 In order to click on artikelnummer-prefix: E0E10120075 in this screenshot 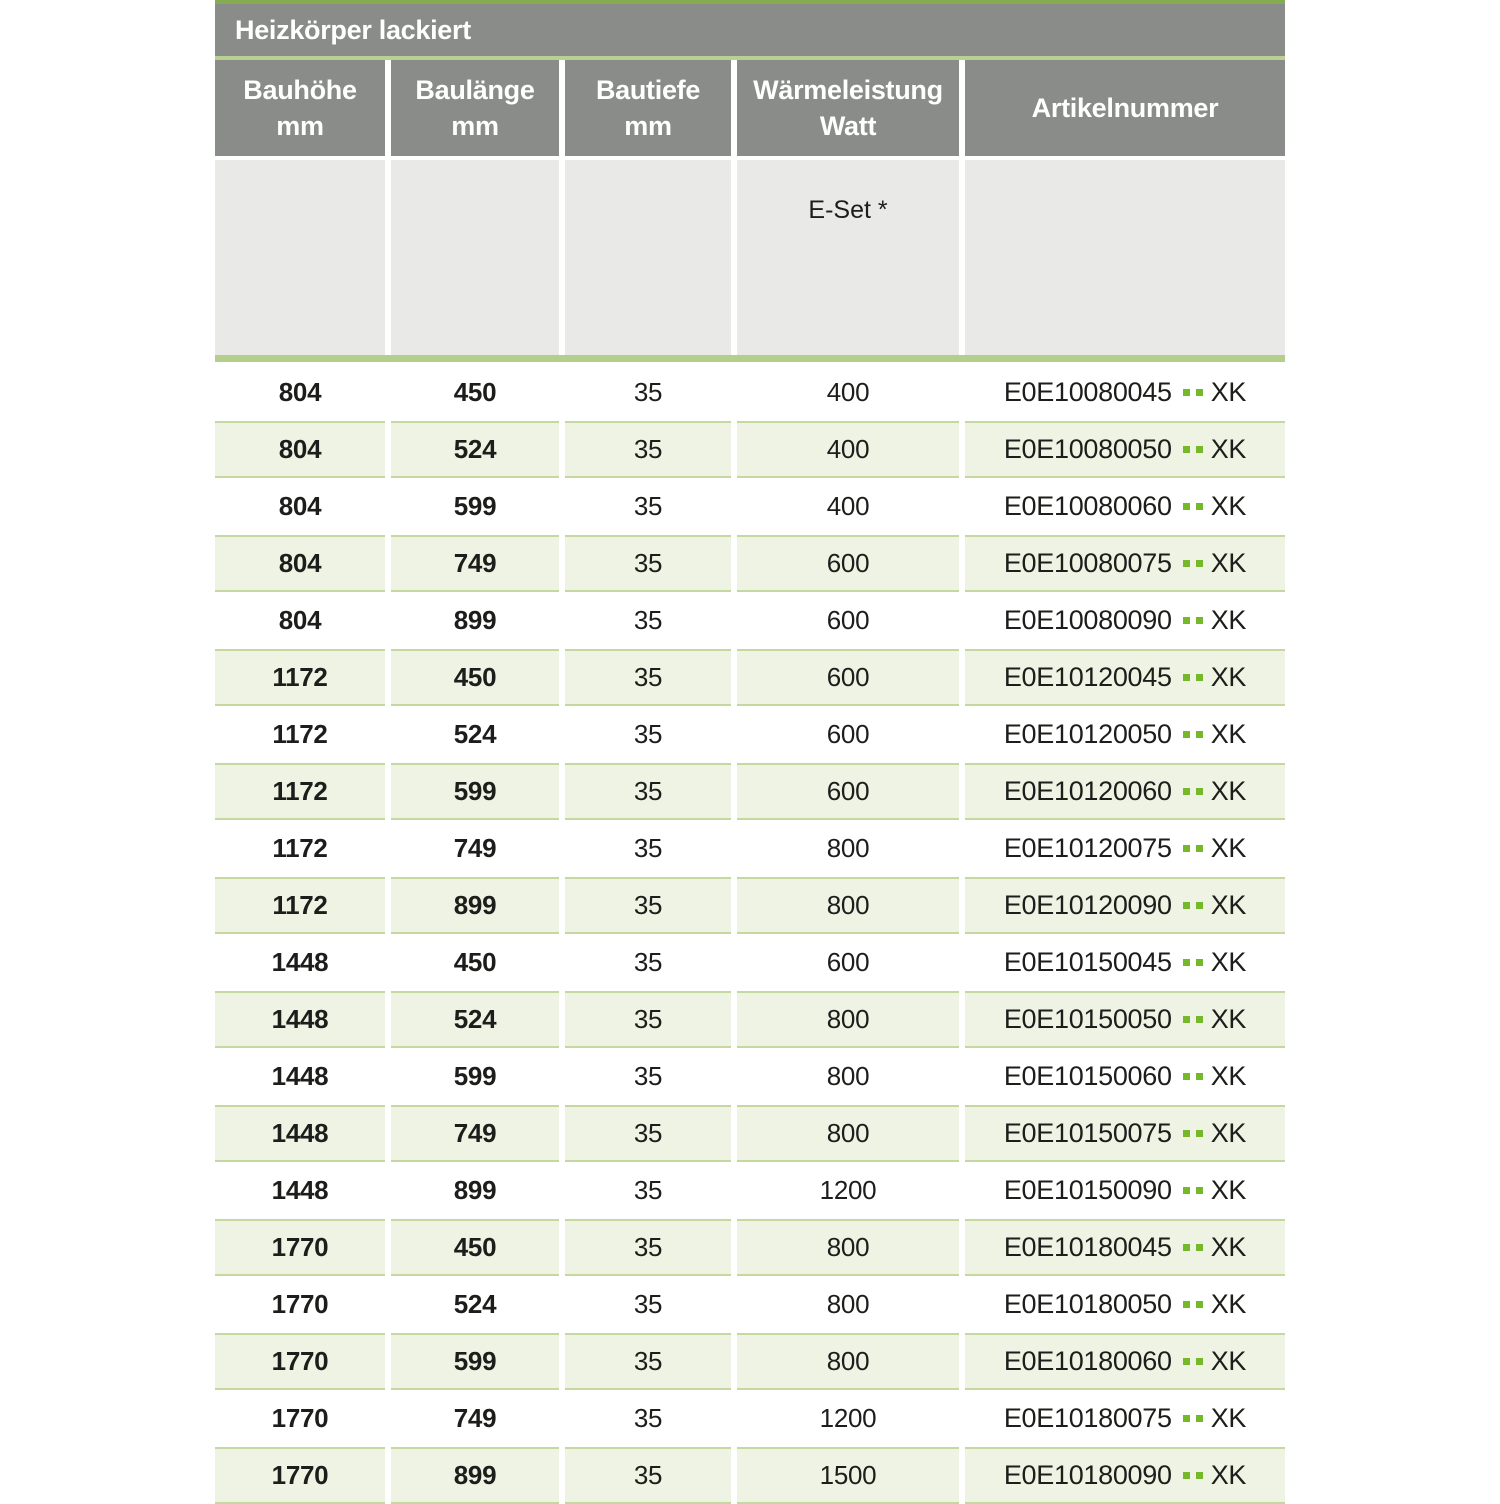, I will do `click(1087, 848)`.